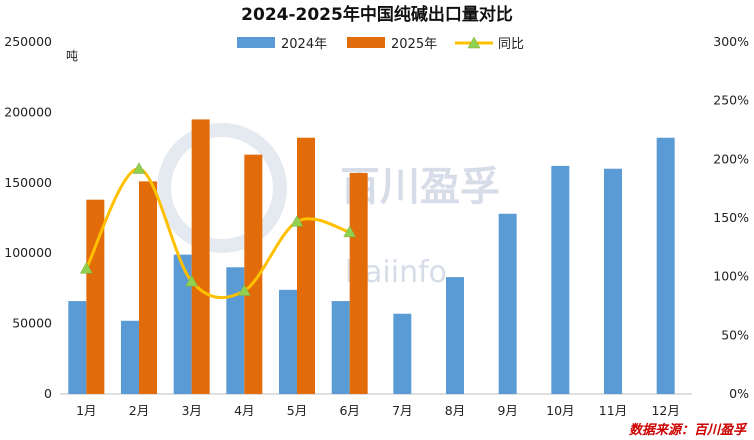  I want to click on y-right-tick-label: 100%, so click(731, 276).